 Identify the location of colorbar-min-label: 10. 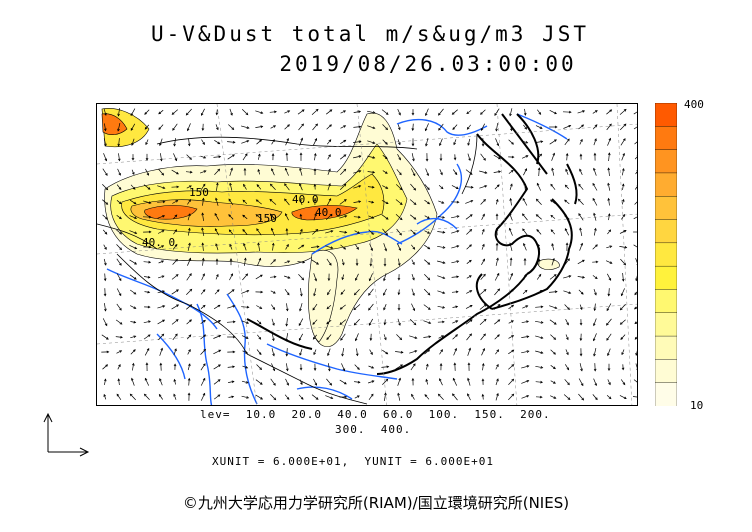
(697, 405).